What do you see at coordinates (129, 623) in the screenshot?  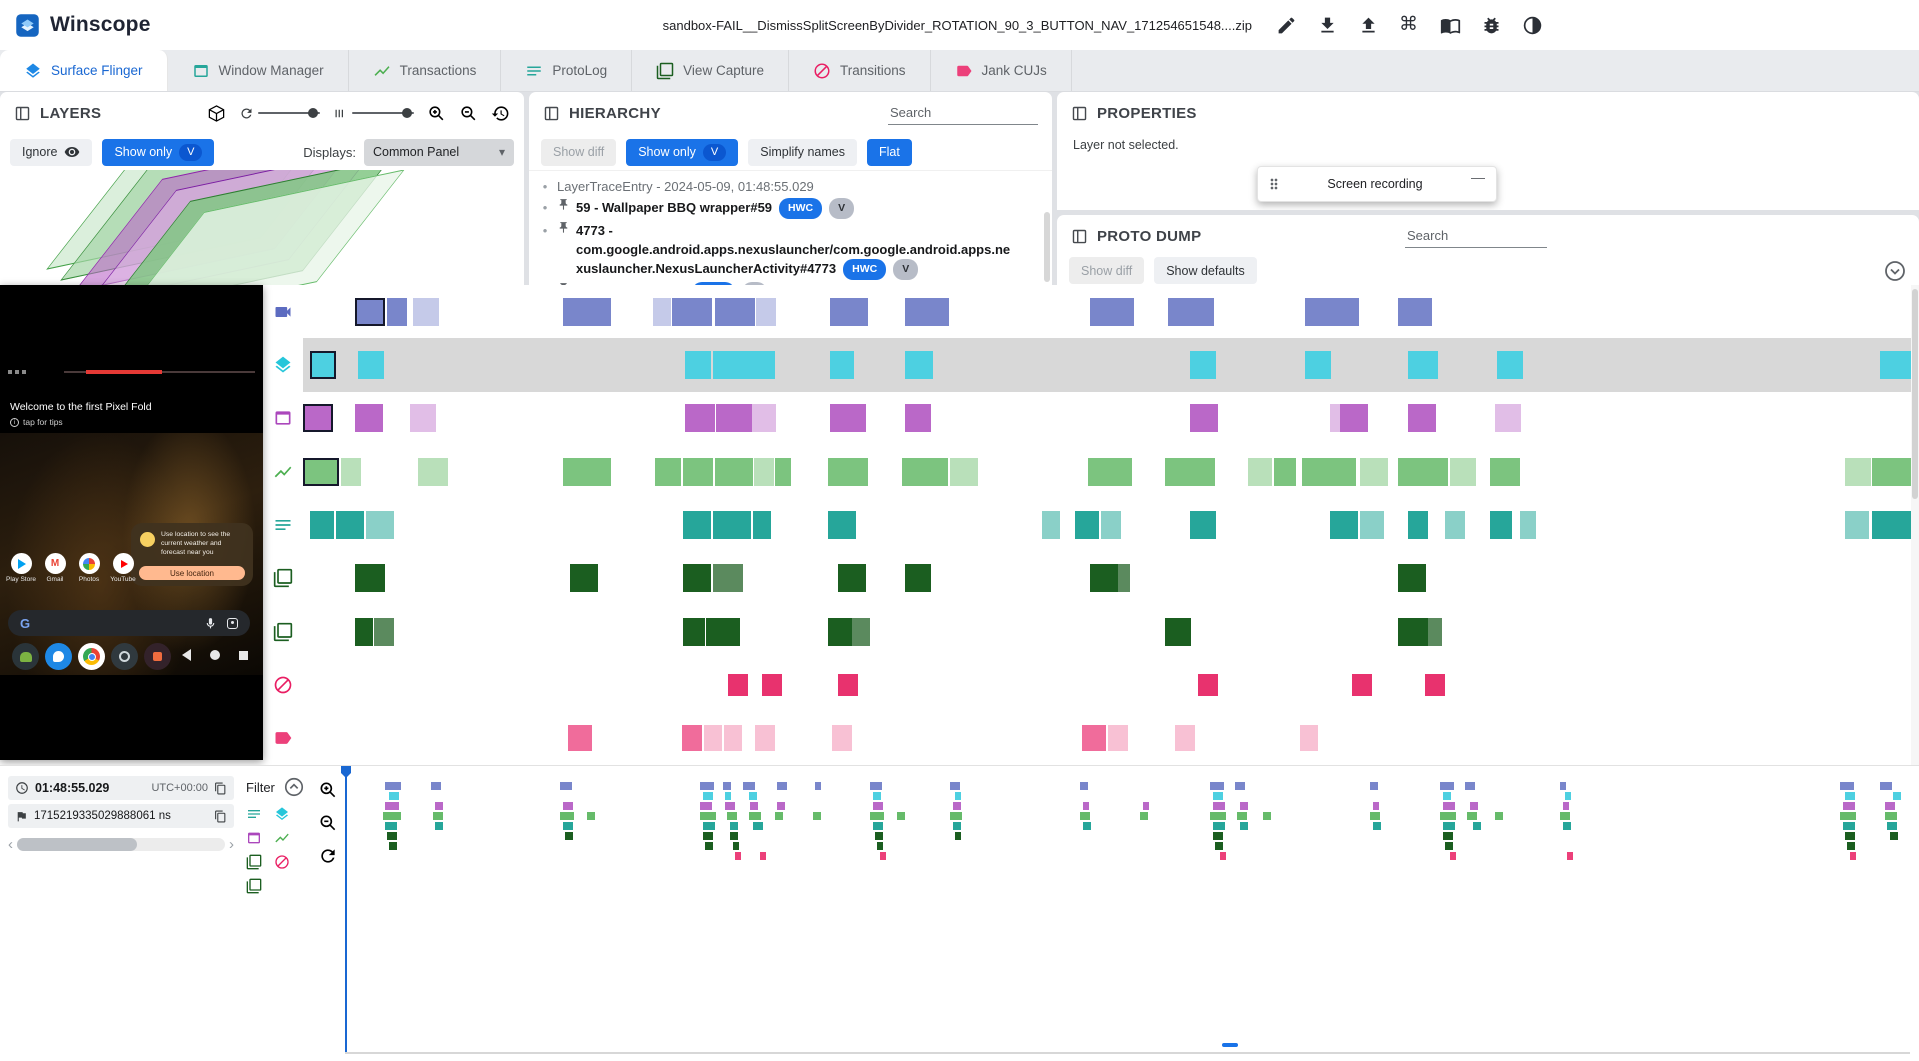 I see `google-search-bar: G` at bounding box center [129, 623].